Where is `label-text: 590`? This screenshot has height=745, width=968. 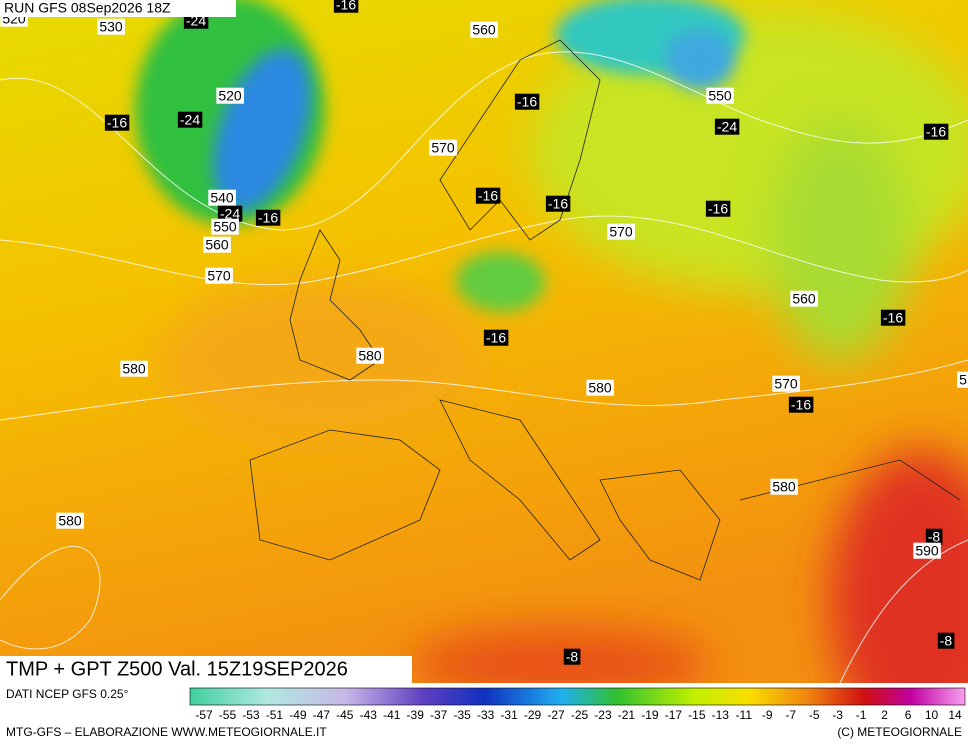 label-text: 590 is located at coordinates (927, 551).